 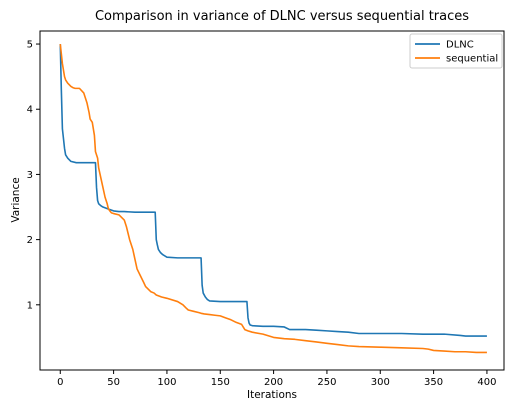 What do you see at coordinates (30, 305) in the screenshot?
I see `y-tick-label: 1` at bounding box center [30, 305].